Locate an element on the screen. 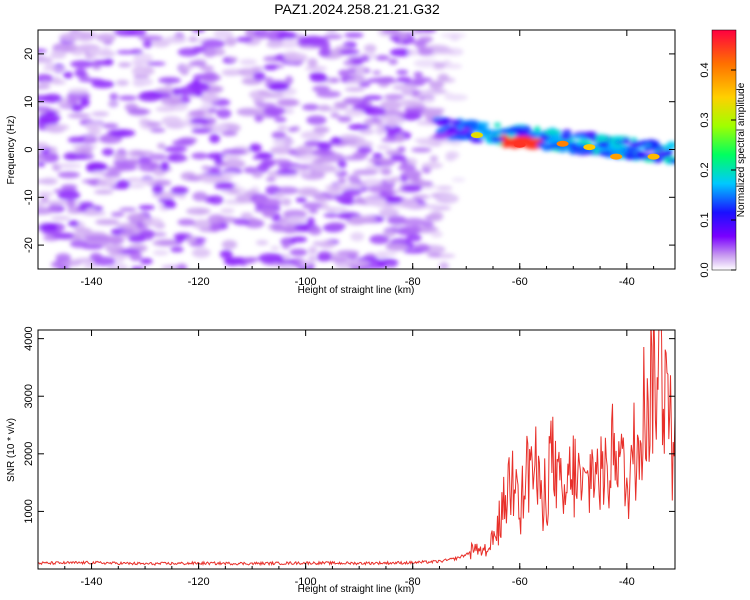 Image resolution: width=750 pixels, height=600 pixels. heatmap-peak is located at coordinates (653, 156).